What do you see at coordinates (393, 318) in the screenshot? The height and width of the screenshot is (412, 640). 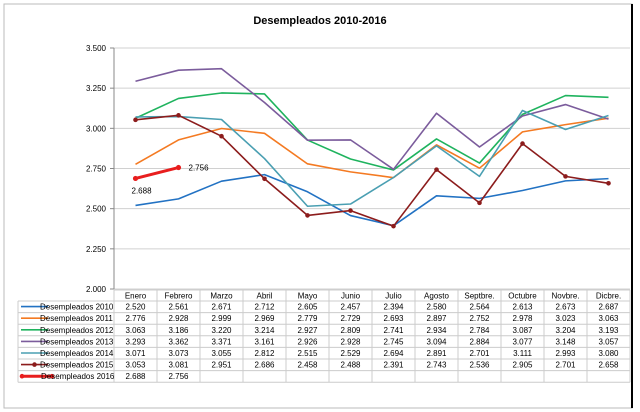 I see `table-cell: 2.693` at bounding box center [393, 318].